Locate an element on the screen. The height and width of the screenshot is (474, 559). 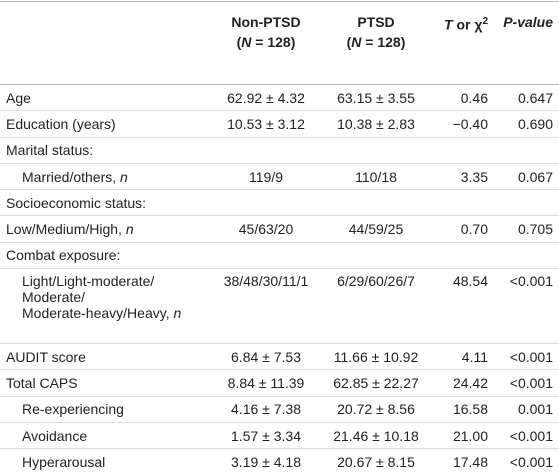
row-label: Total CAPS is located at coordinates (104, 383).